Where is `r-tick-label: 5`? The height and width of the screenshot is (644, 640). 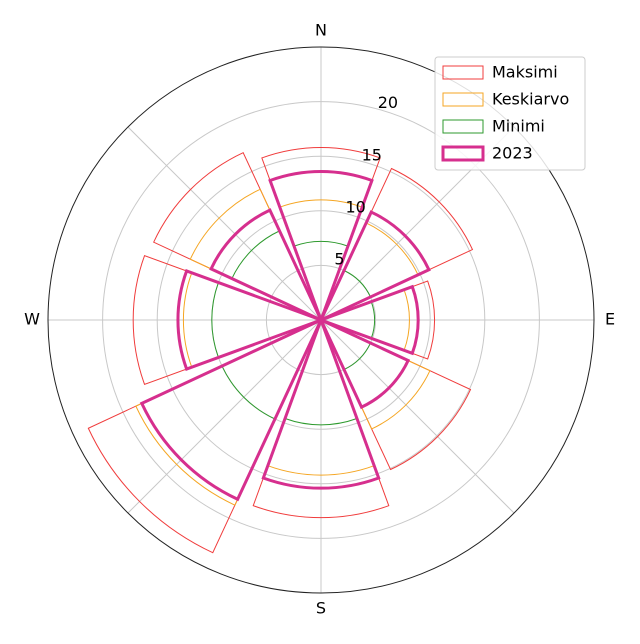 r-tick-label: 5 is located at coordinates (339, 259).